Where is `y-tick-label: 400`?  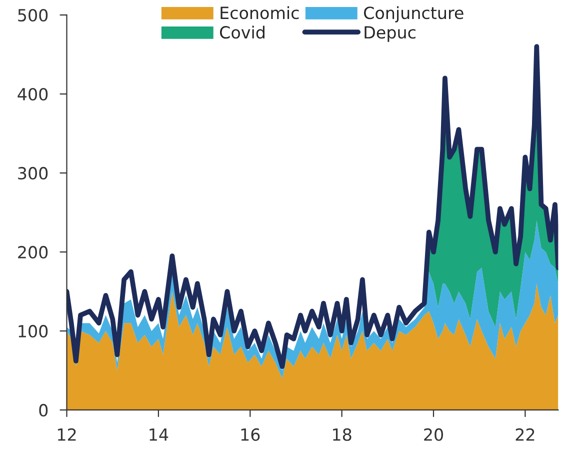
y-tick-label: 400 is located at coordinates (33, 94).